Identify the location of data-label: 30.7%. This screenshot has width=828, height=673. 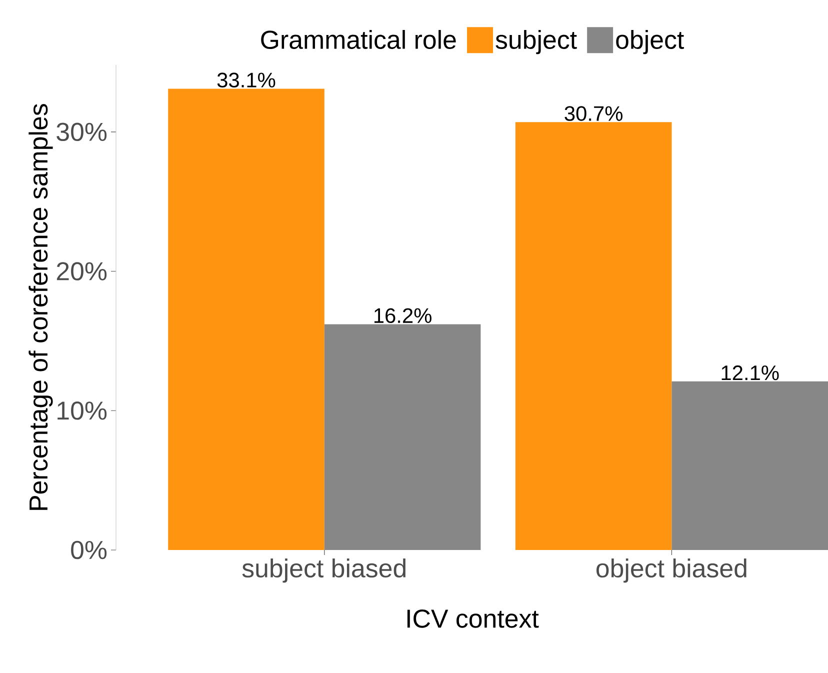
(593, 113).